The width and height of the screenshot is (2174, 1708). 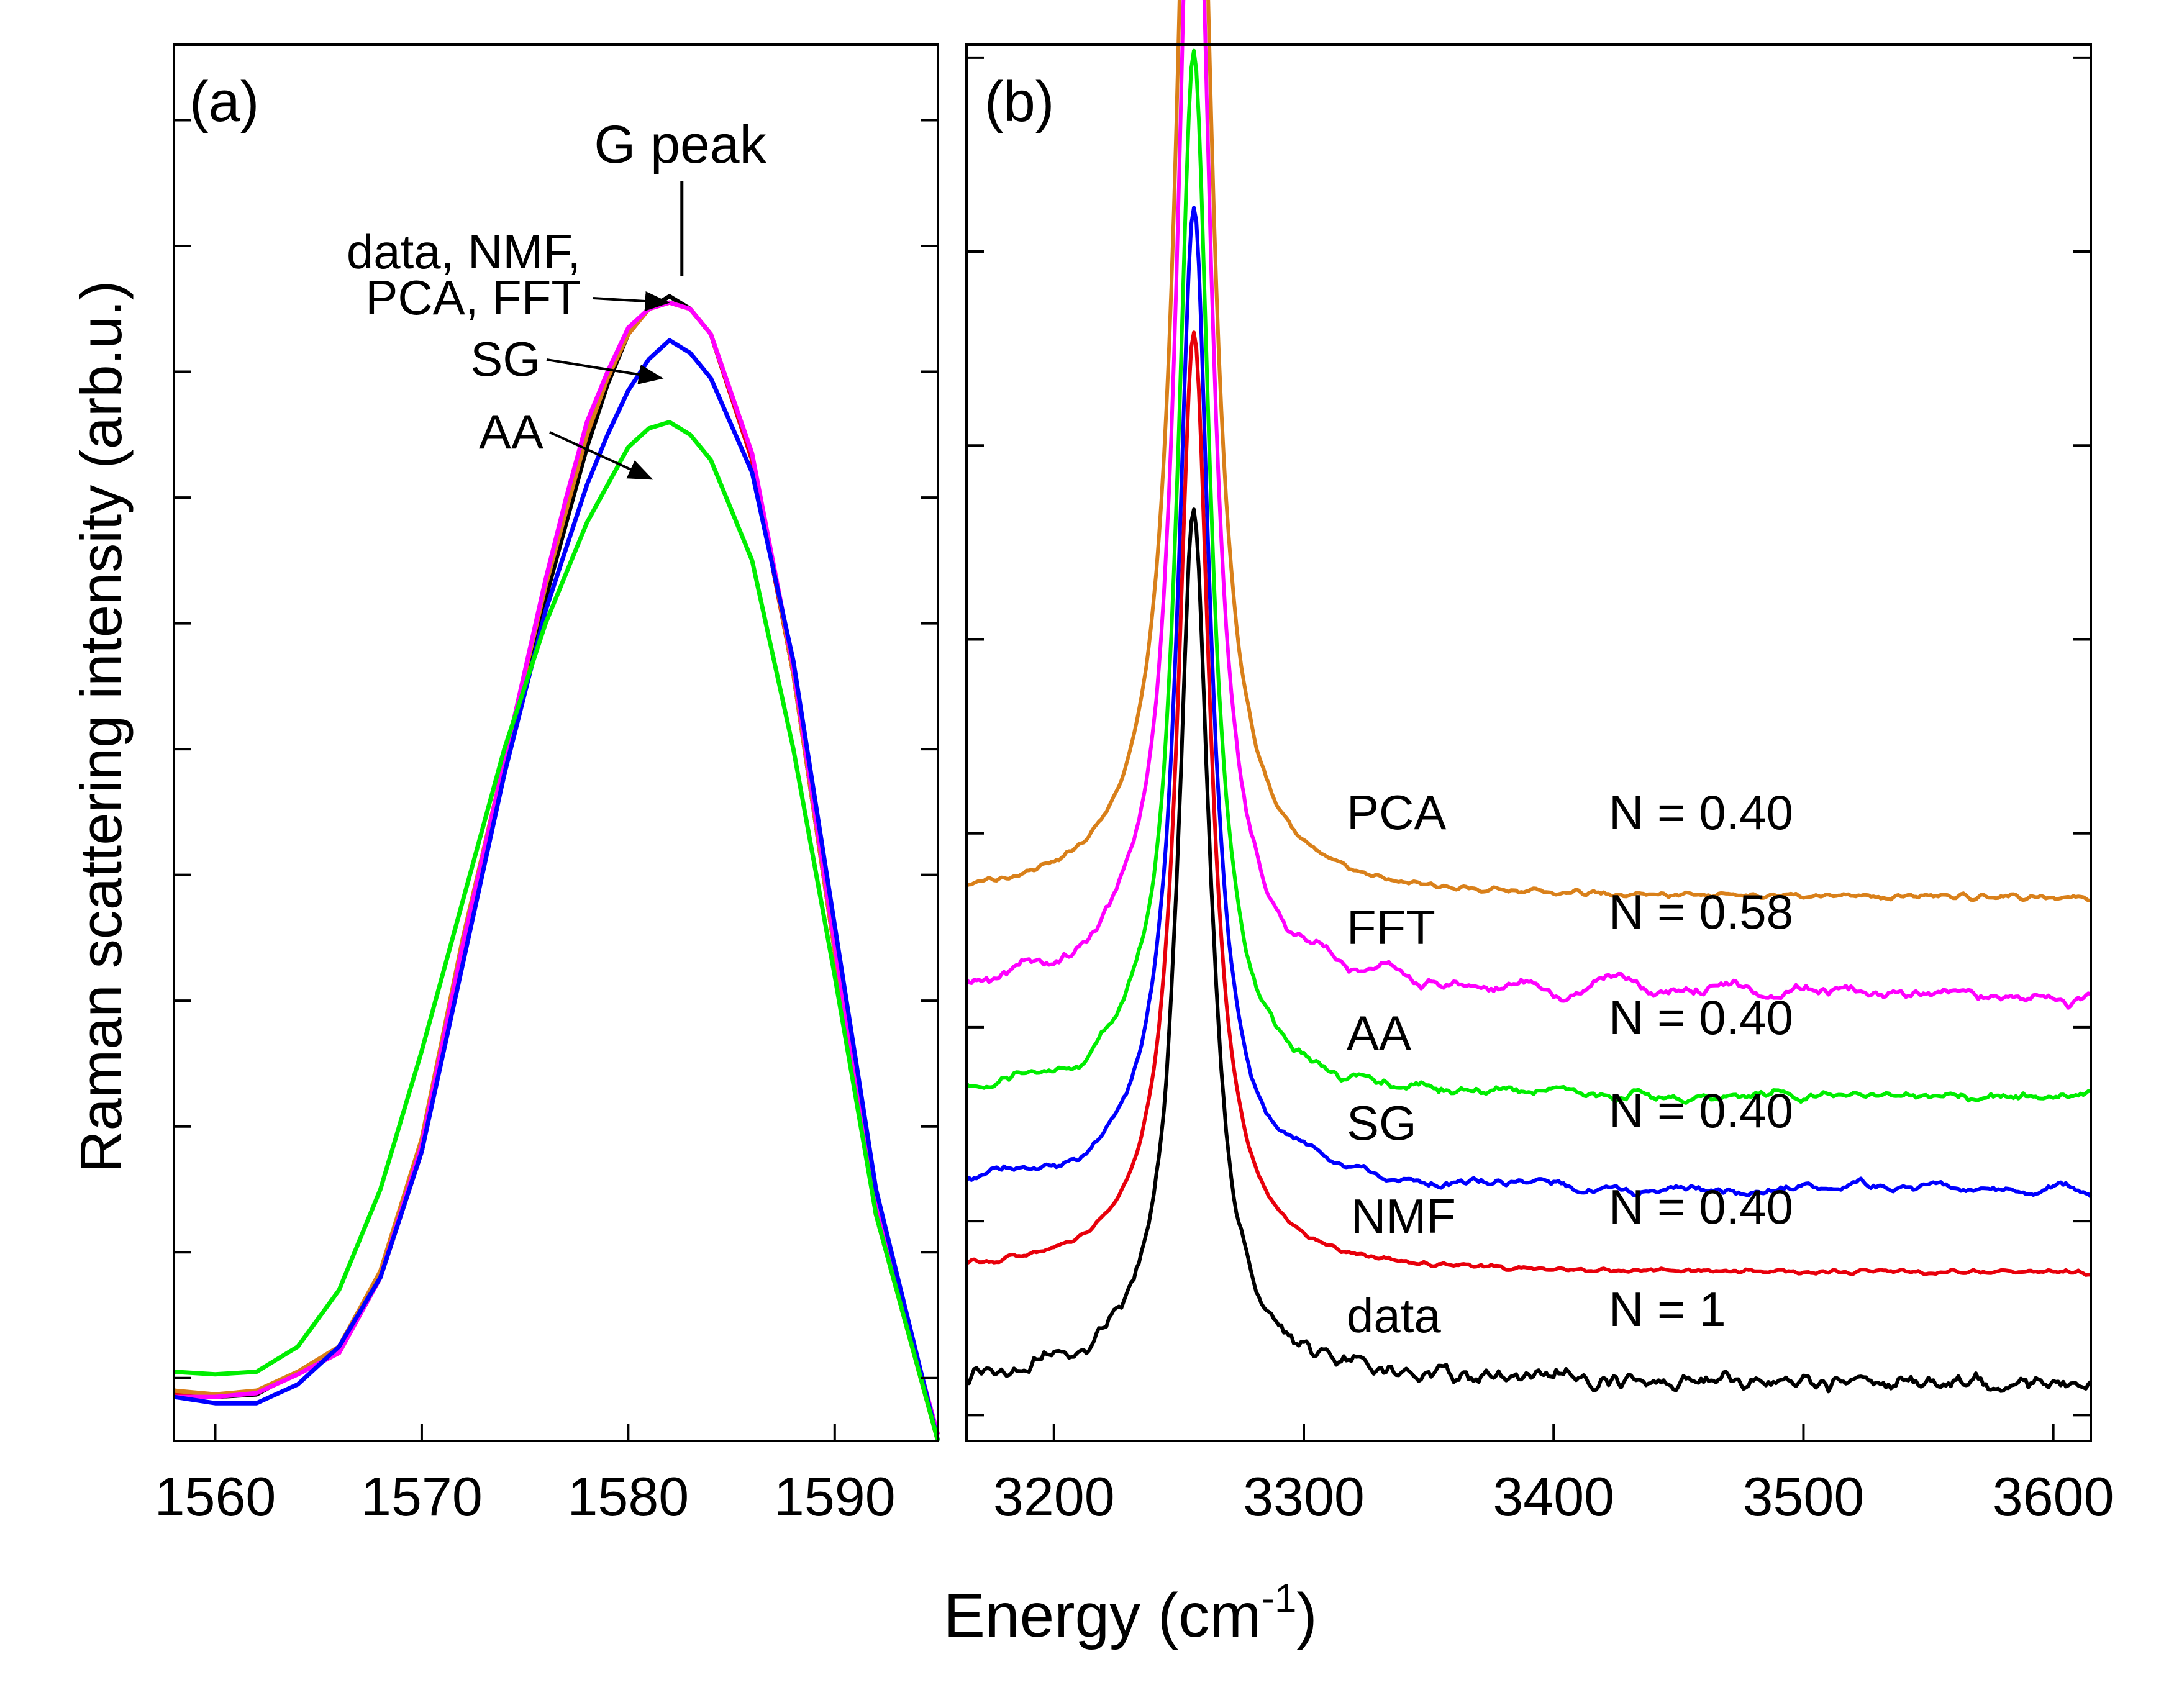 I want to click on series-label-pca: PCA, so click(x=1396, y=812).